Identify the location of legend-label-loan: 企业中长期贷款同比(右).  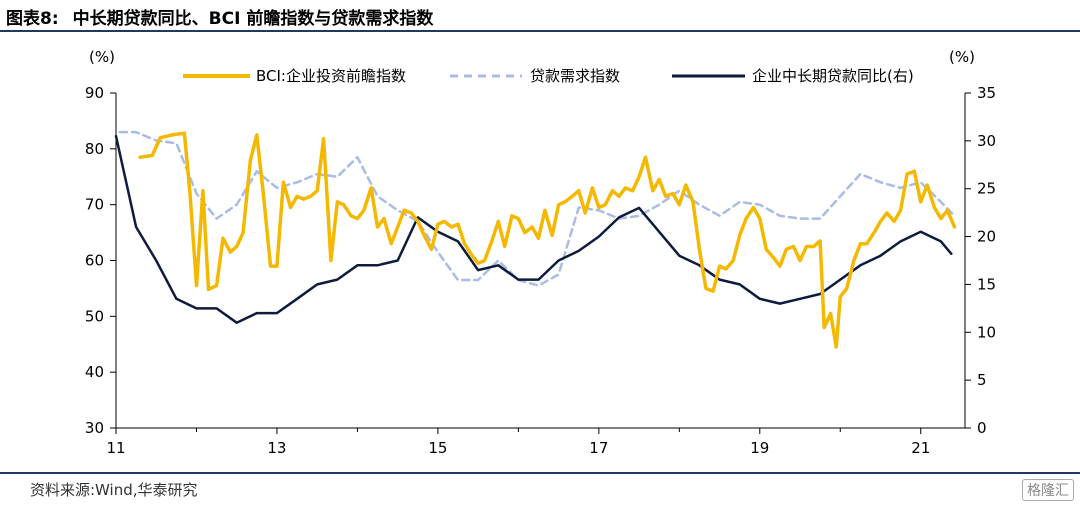
(833, 76).